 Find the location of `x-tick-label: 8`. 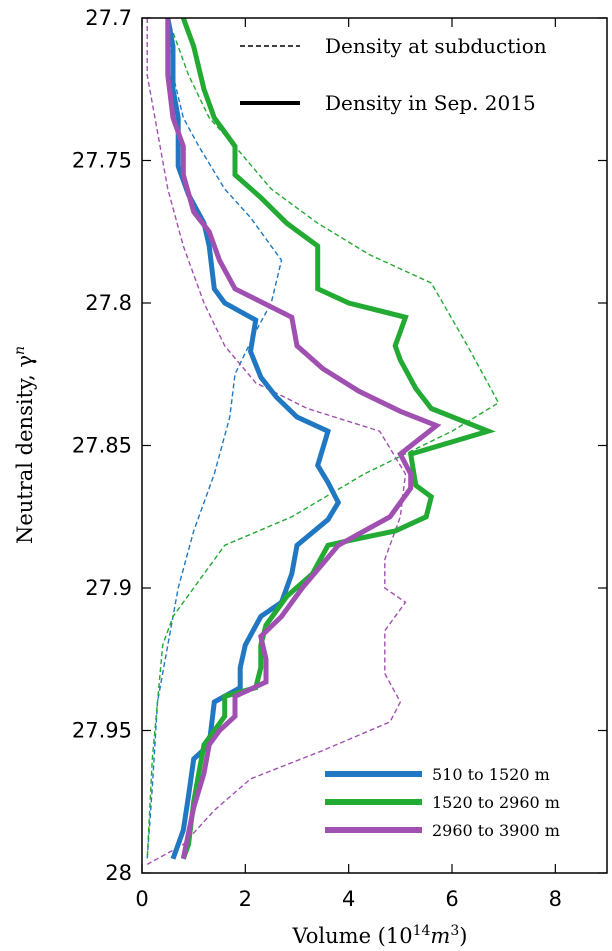

x-tick-label: 8 is located at coordinates (555, 899).